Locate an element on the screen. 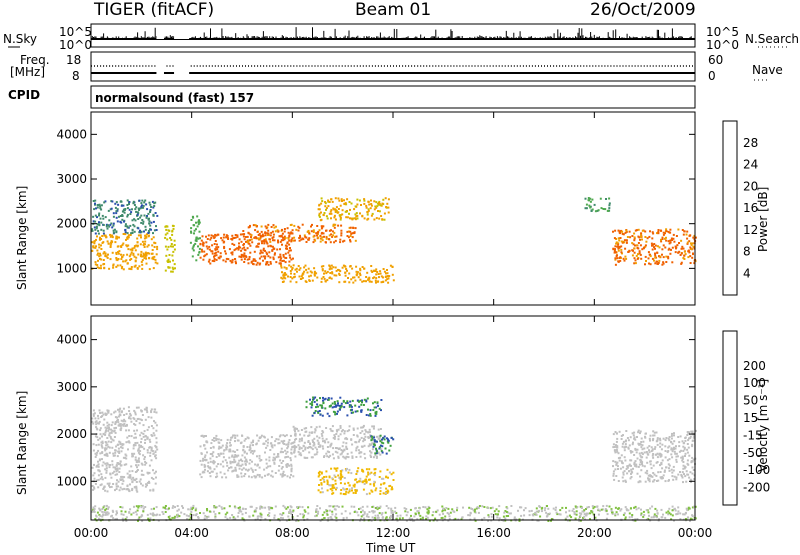  power-colorbar-label: Power [dB] is located at coordinates (763, 219).